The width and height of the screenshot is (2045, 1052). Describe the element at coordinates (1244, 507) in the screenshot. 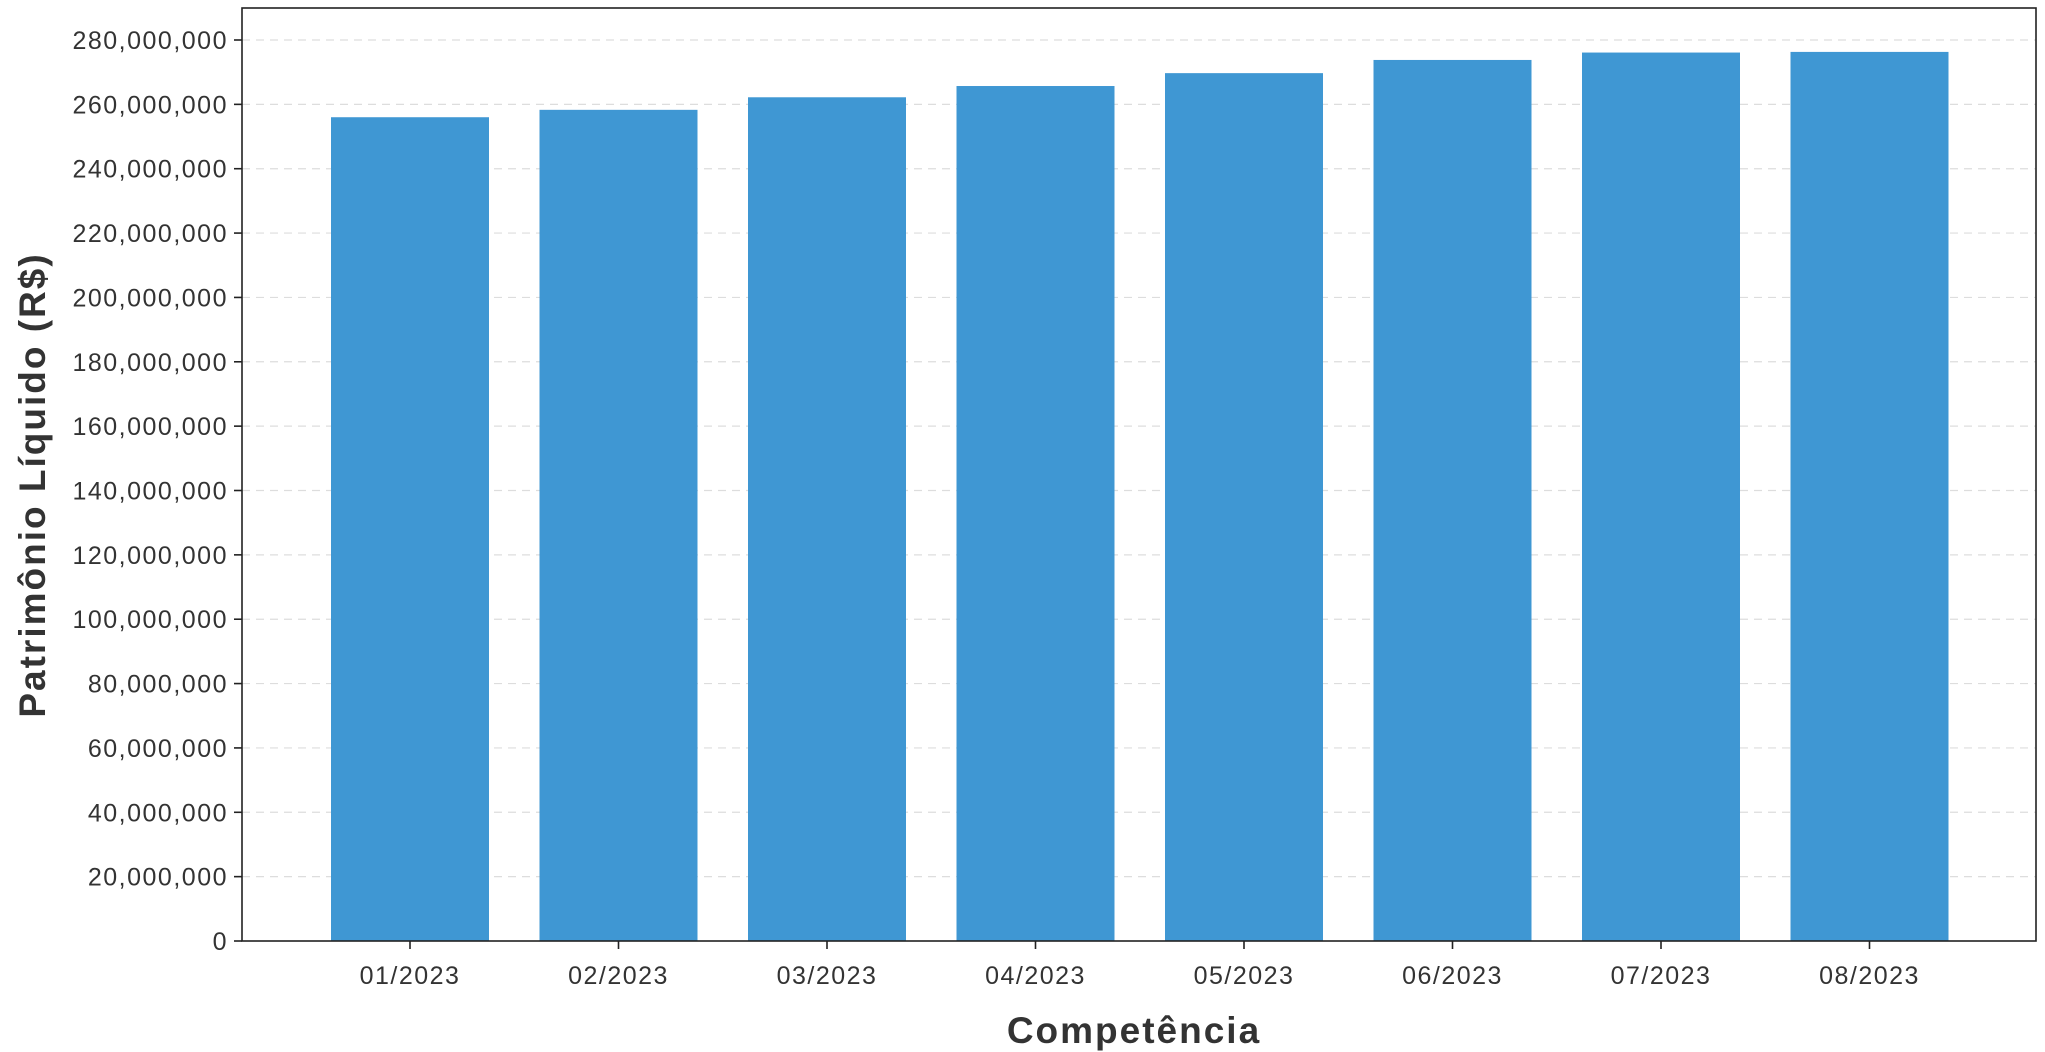

I see `bar-05-2023` at that location.